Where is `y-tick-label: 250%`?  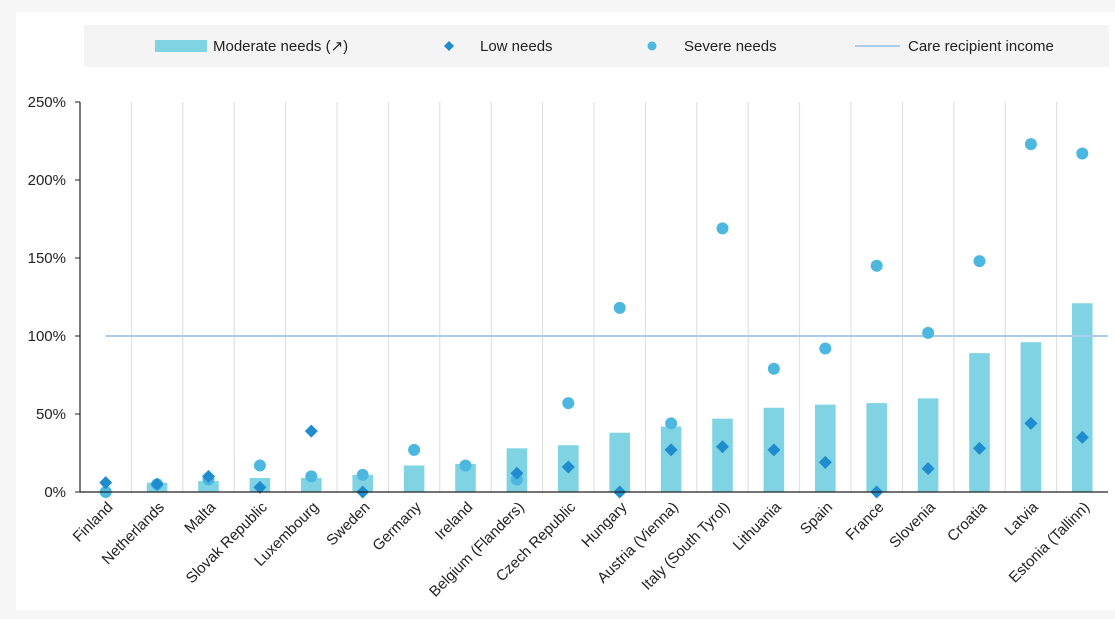 y-tick-label: 250% is located at coordinates (47, 102).